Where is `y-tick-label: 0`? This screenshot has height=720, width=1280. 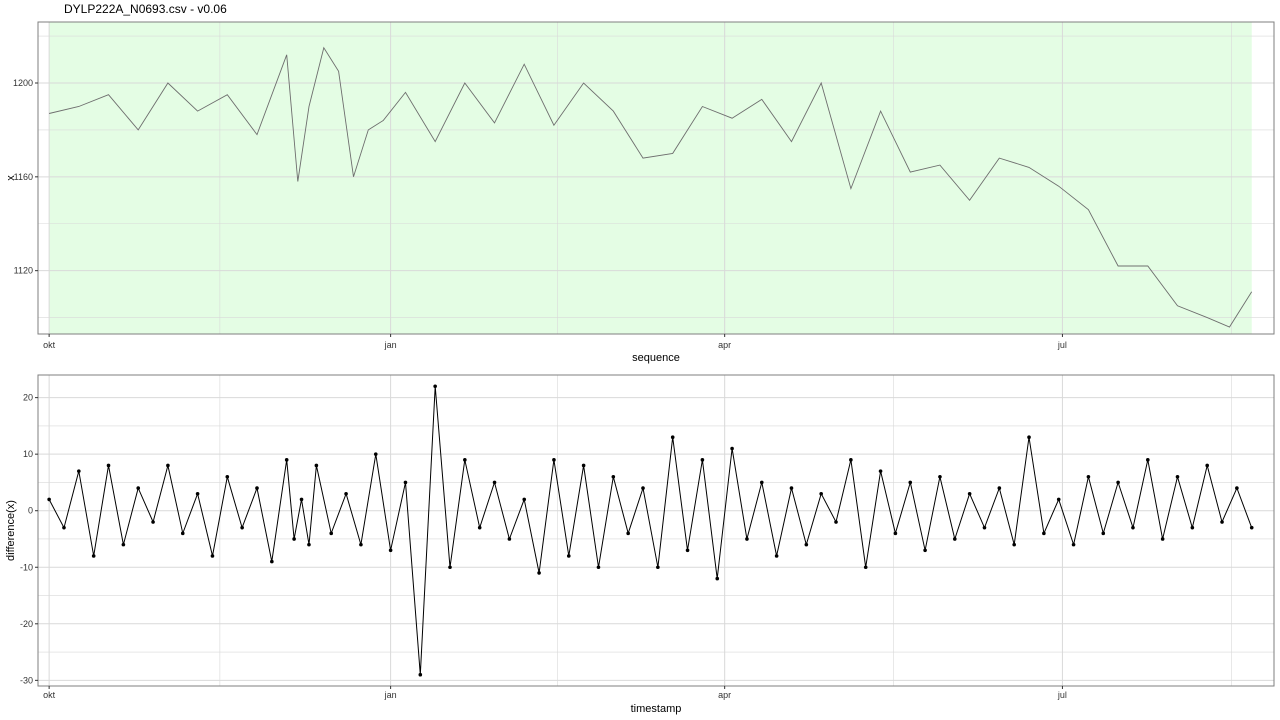
y-tick-label: 0 is located at coordinates (30, 511).